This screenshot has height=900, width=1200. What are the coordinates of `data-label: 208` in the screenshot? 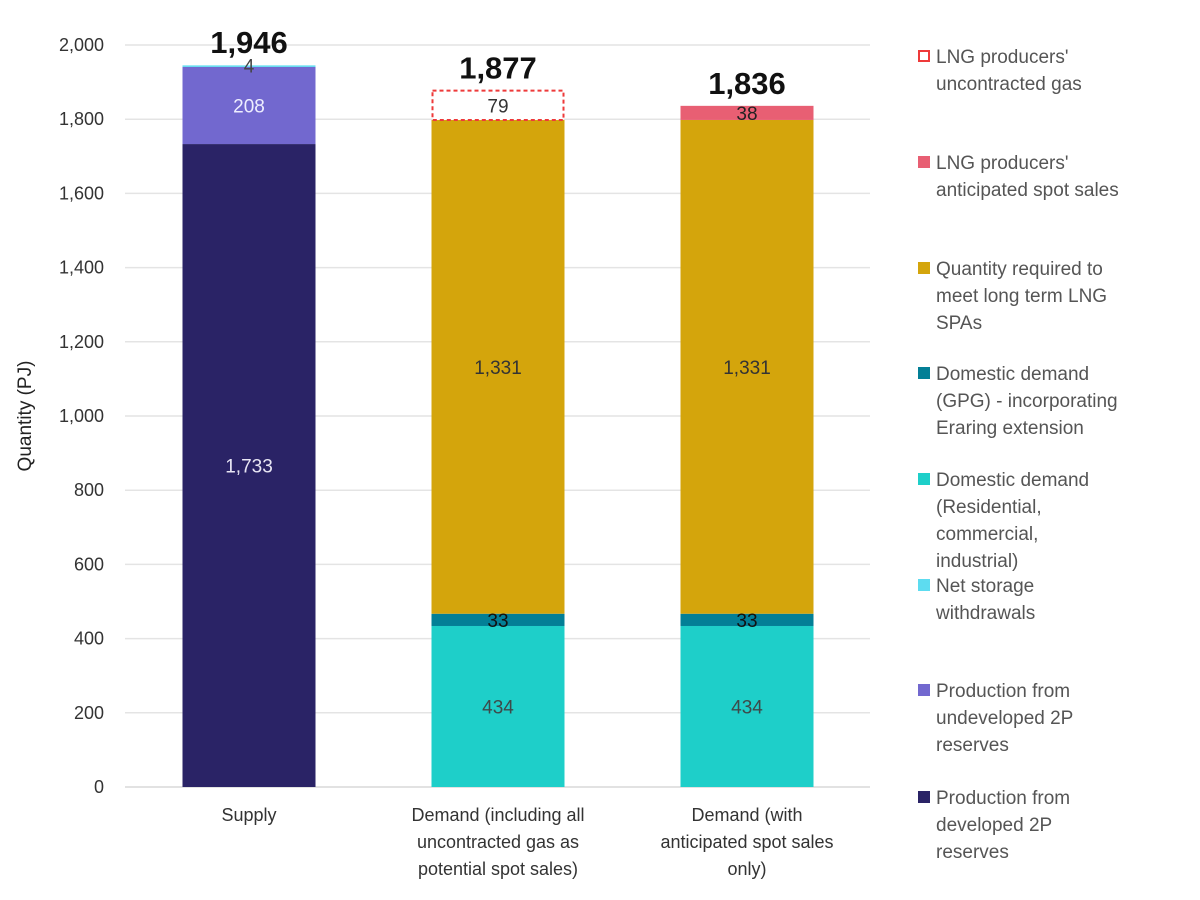 It's located at (249, 106).